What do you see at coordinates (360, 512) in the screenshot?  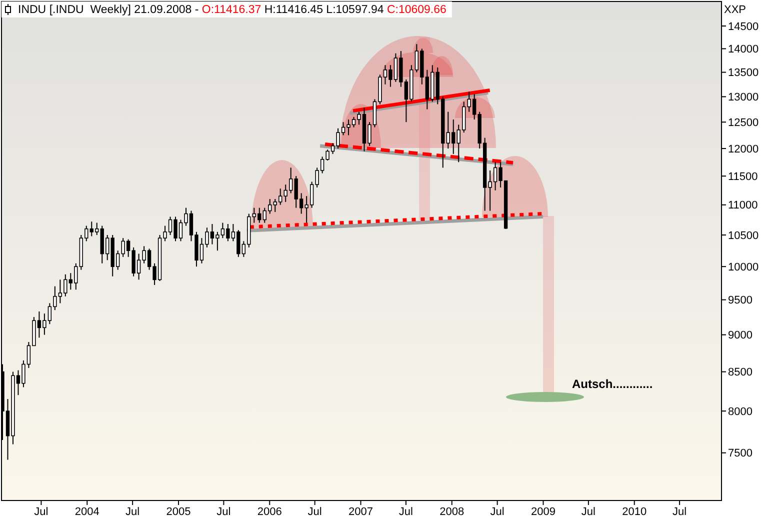 I see `x-tick-label: 2007` at bounding box center [360, 512].